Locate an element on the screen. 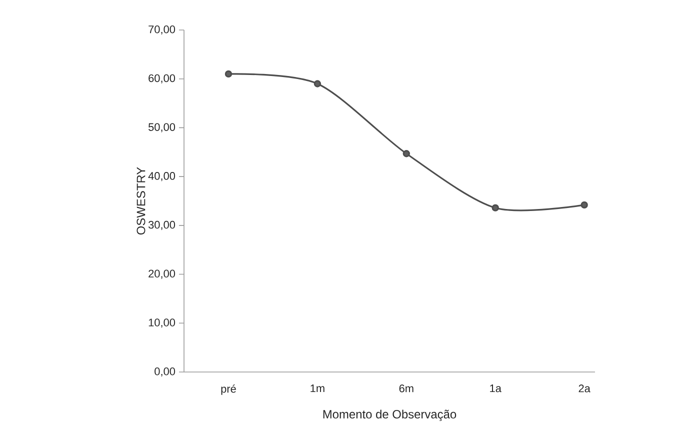  x-tick-label: 2a is located at coordinates (584, 388).